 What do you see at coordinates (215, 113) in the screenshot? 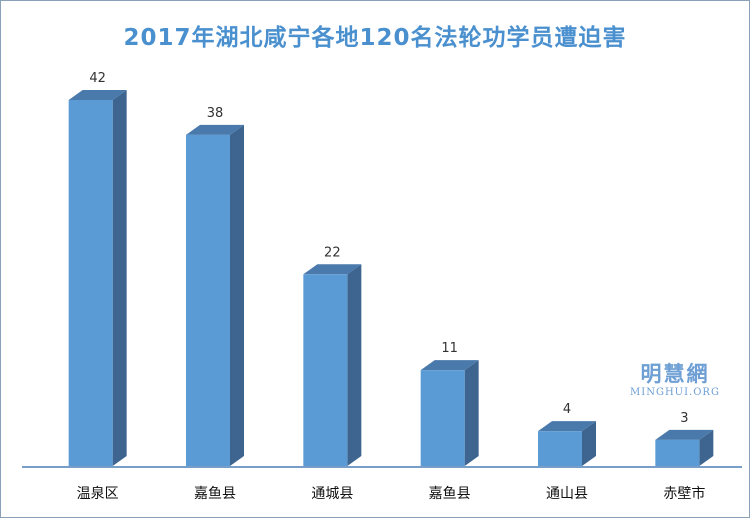
I see `data-label: 38` at bounding box center [215, 113].